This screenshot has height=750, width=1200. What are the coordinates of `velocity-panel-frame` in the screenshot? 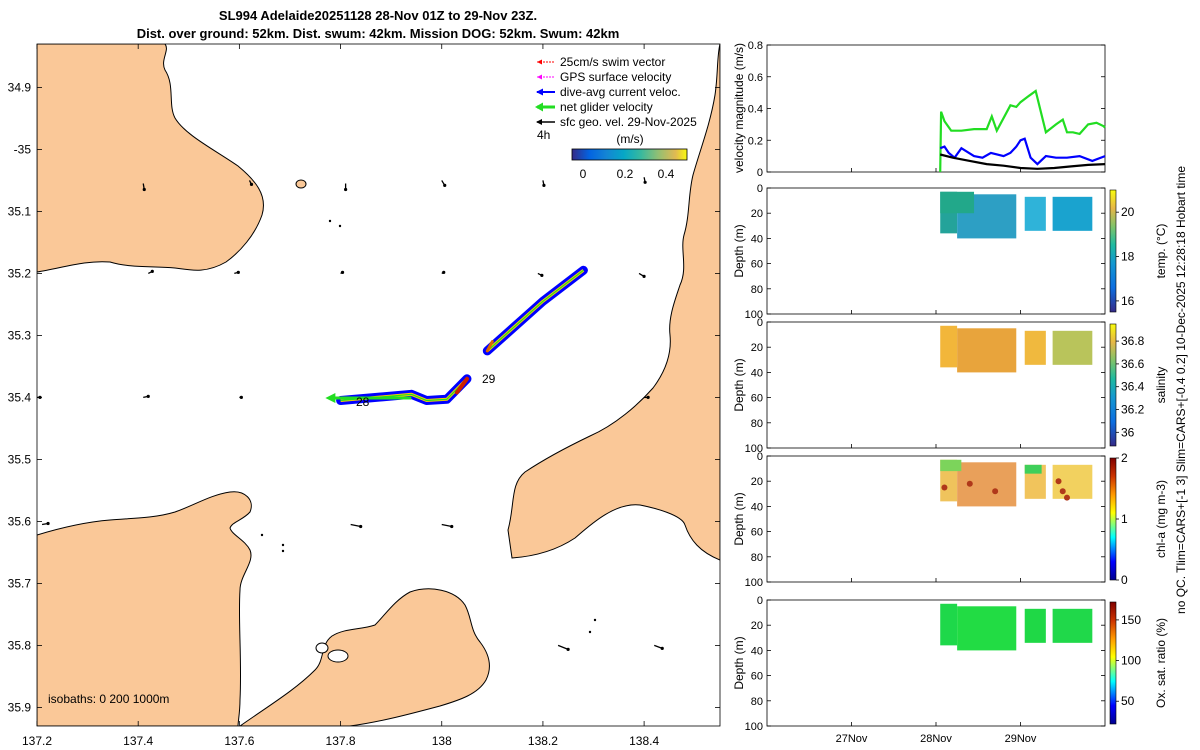 It's located at (936, 108).